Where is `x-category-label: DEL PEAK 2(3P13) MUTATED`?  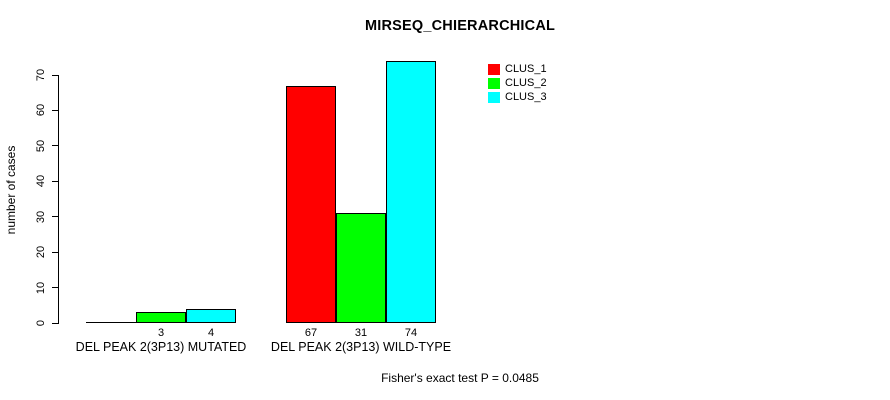 x-category-label: DEL PEAK 2(3P13) MUTATED is located at coordinates (161, 347).